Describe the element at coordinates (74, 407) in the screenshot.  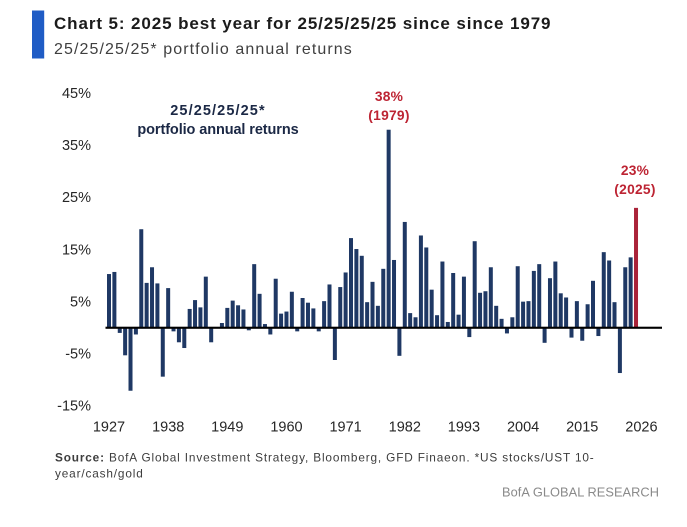
I see `svg-text: -15%` at that location.